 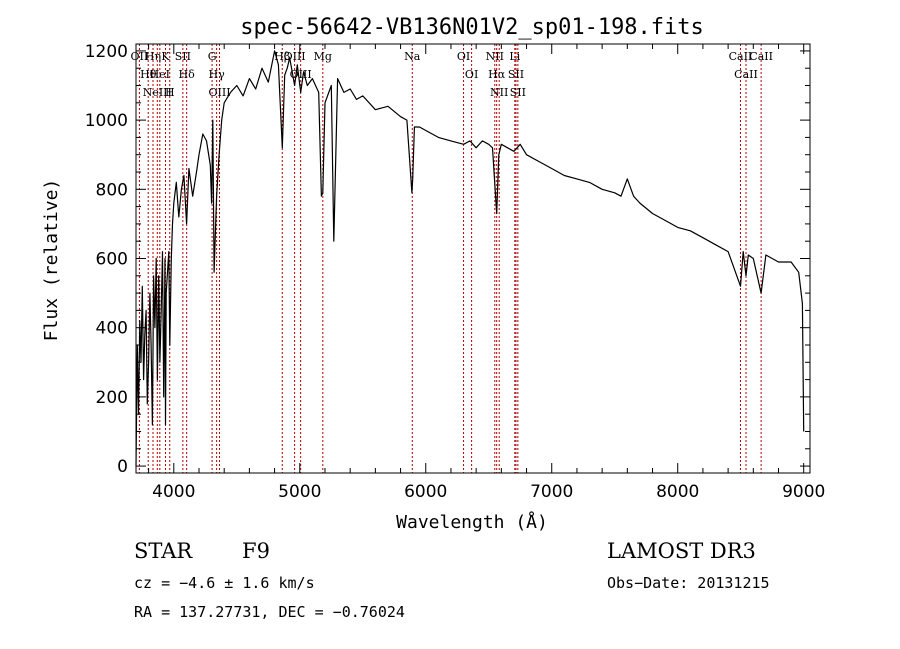 What do you see at coordinates (551, 492) in the screenshot?
I see `x-tick-label-3: 7000` at bounding box center [551, 492].